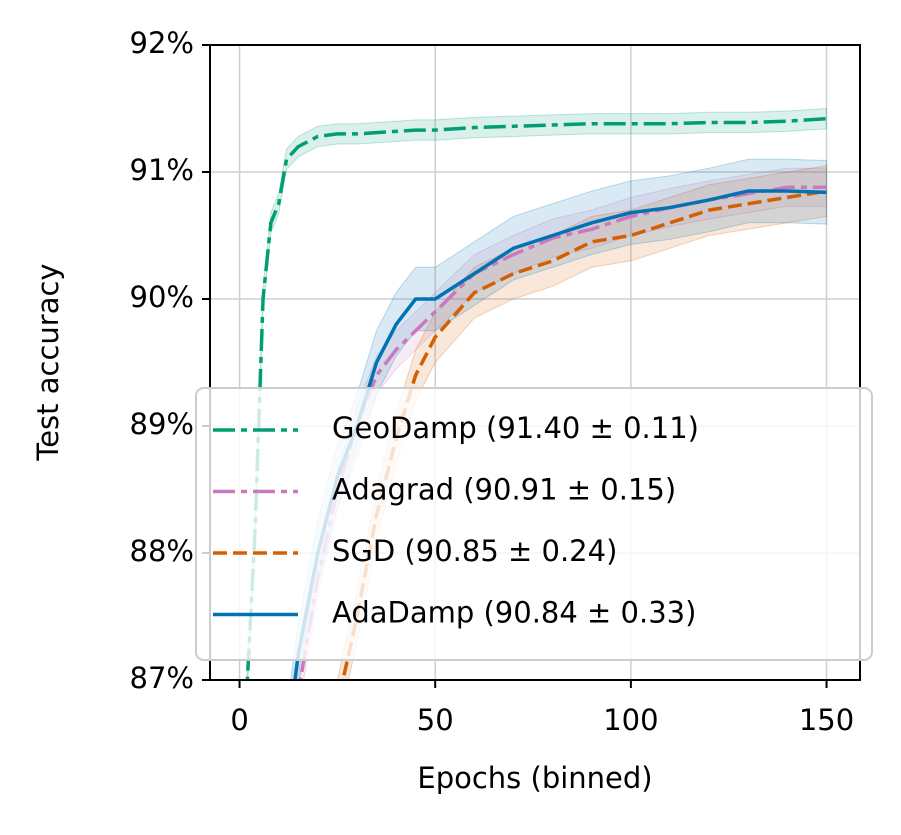  I want to click on x-tick-label: 100, so click(630, 720).